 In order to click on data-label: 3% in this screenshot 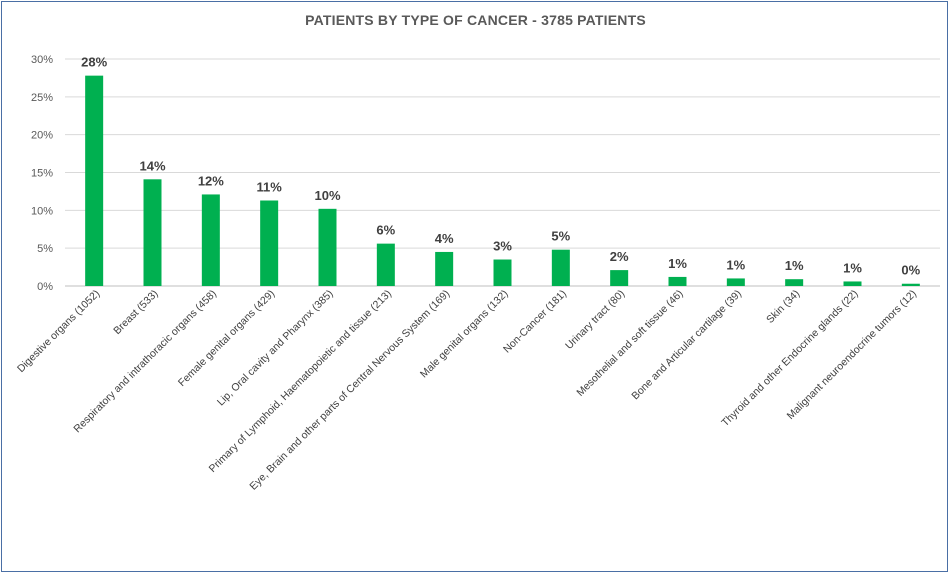, I will do `click(502, 246)`.